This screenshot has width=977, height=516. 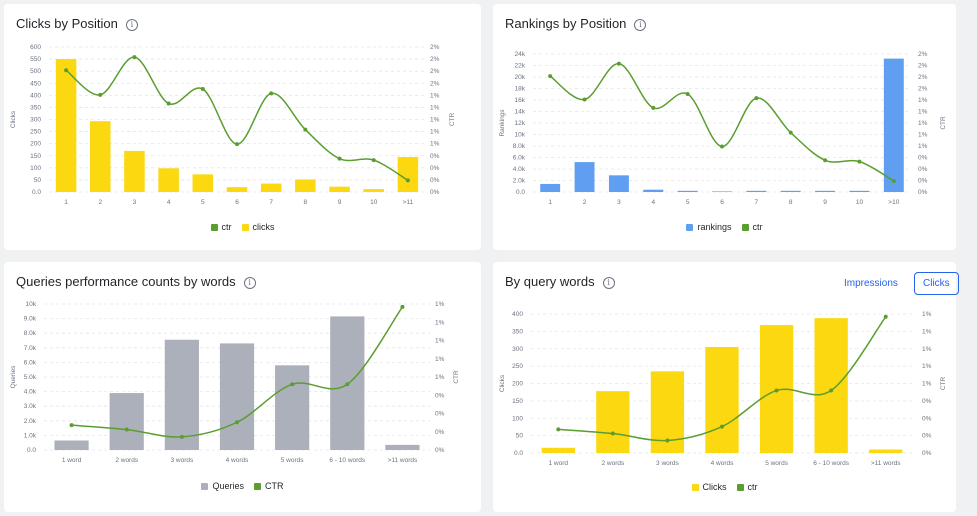 I want to click on x-tick-label: 2, so click(x=100, y=202).